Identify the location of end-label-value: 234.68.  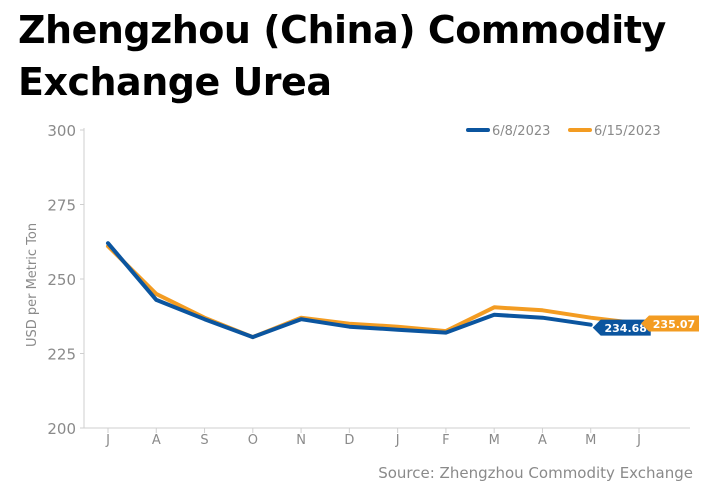
(626, 328).